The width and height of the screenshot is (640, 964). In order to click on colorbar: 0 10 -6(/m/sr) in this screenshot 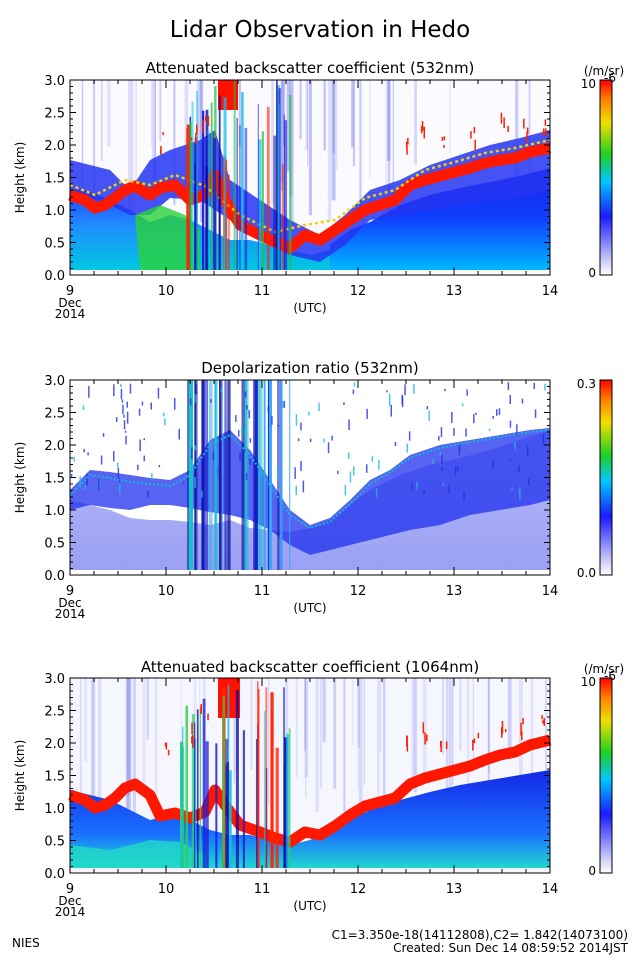, I will do `click(602, 770)`.